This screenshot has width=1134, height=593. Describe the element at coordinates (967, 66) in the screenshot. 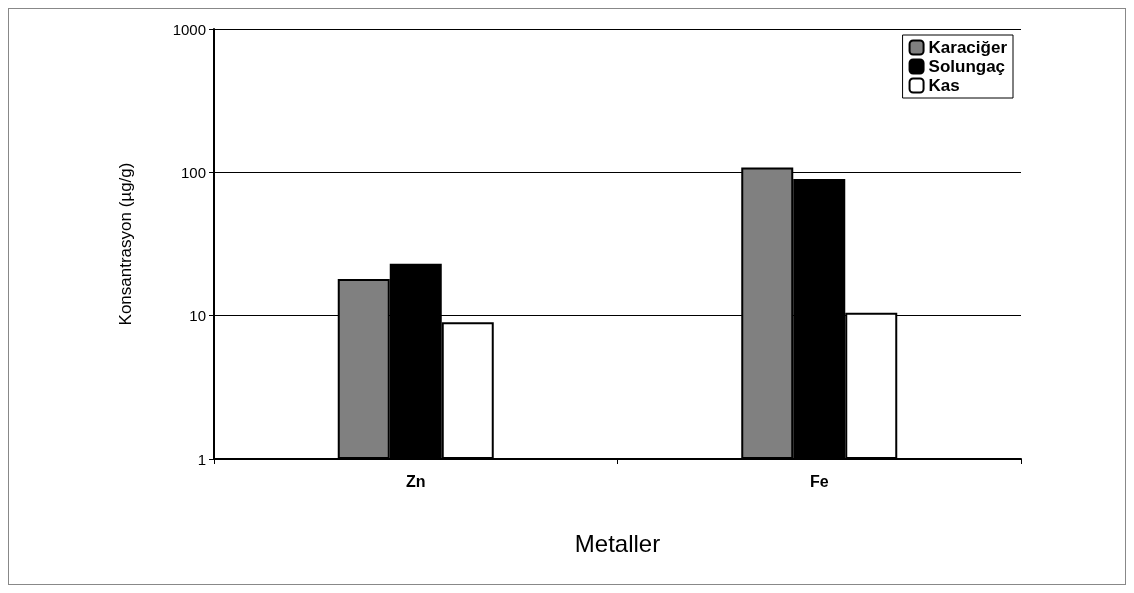

I see `legend-label: Solungaç` at that location.